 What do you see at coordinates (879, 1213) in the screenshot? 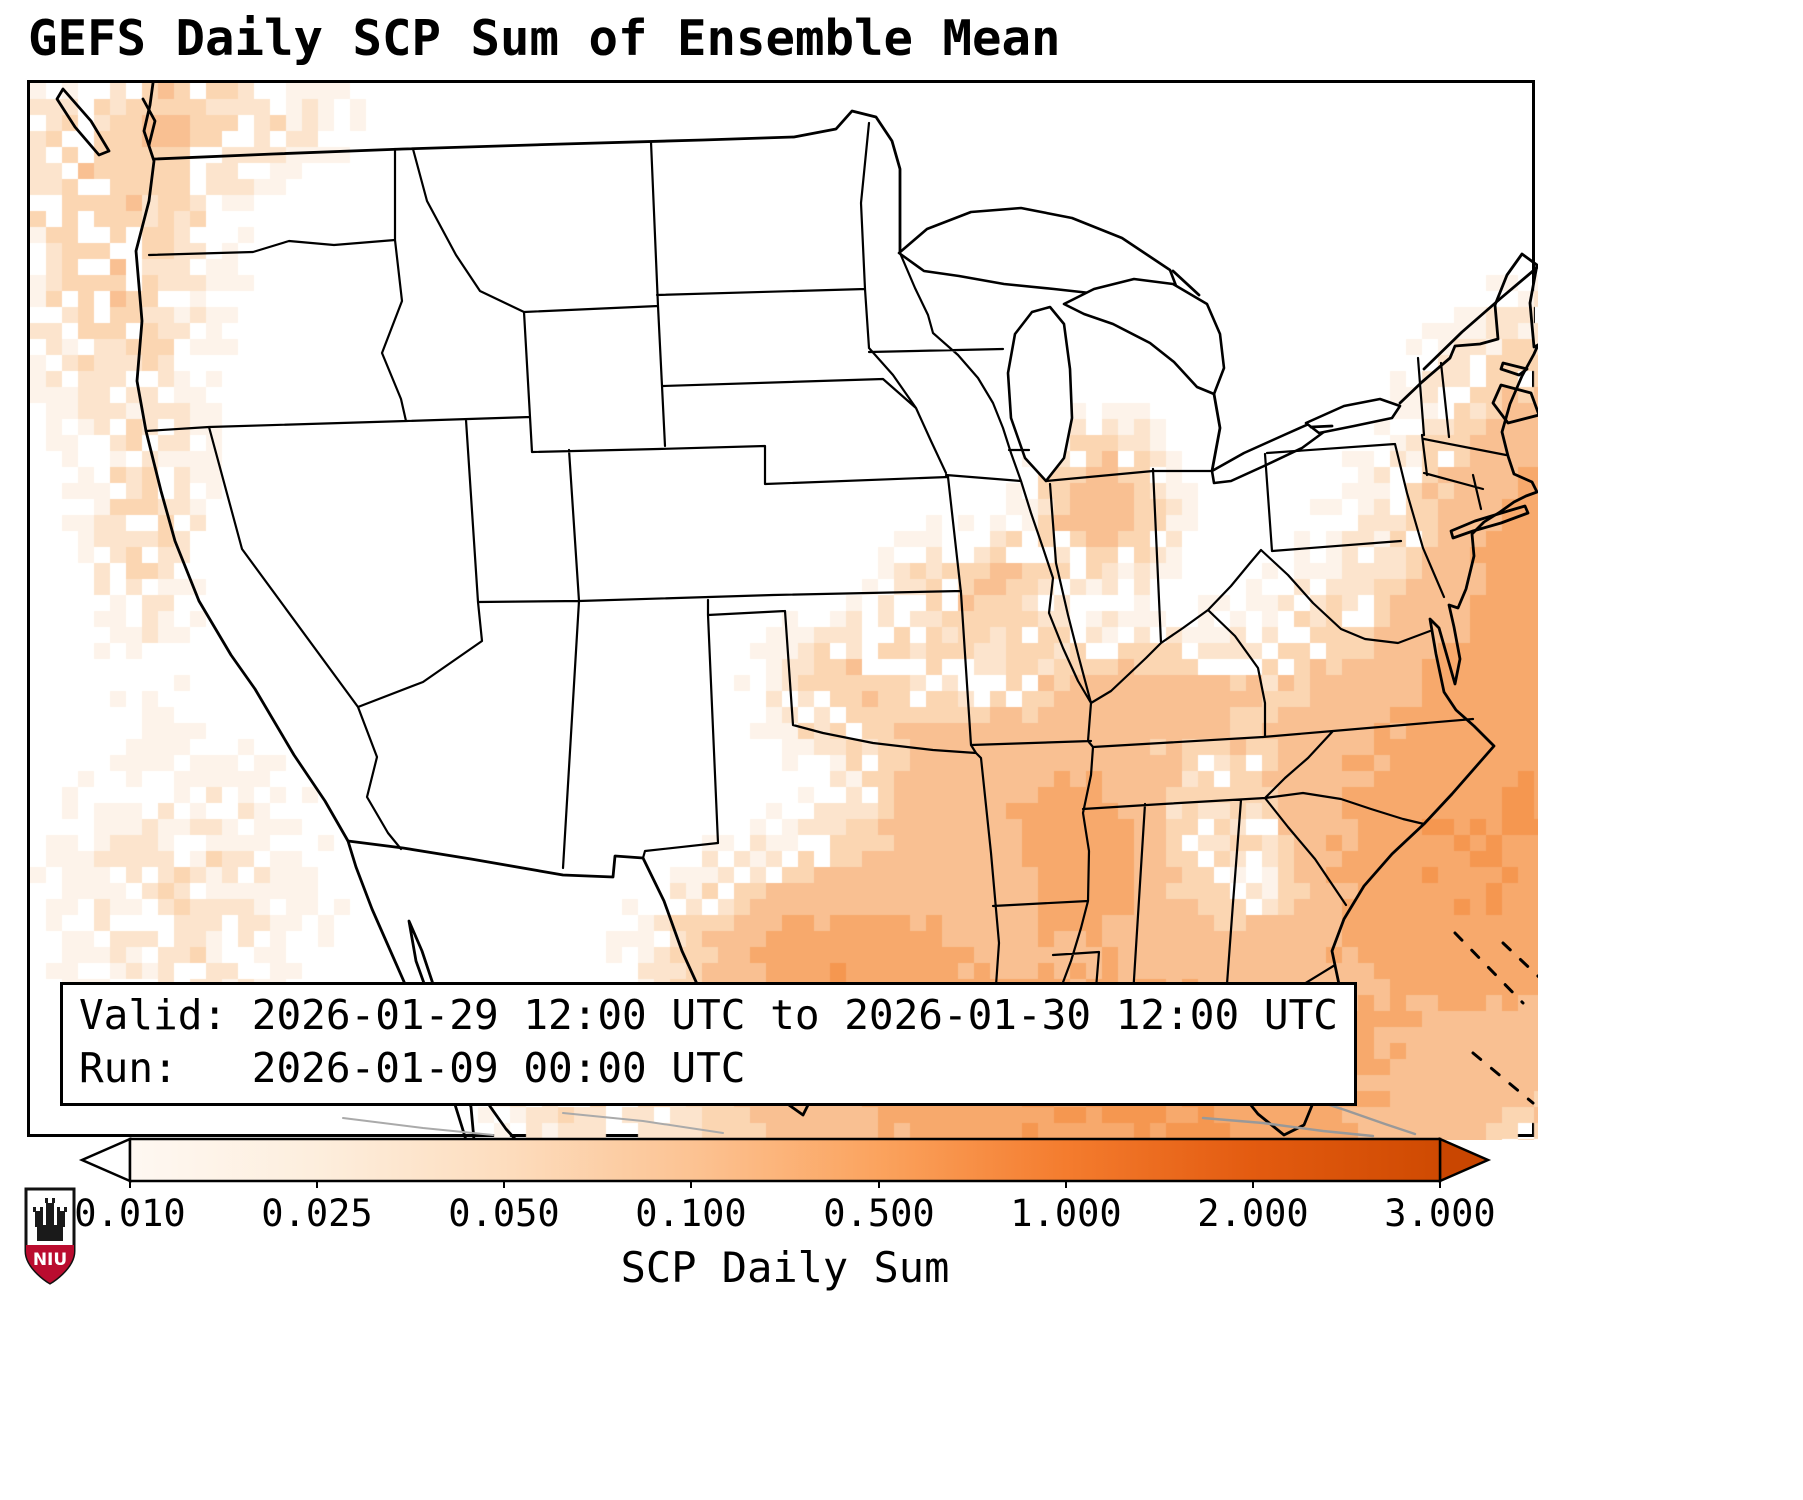
I see `colorbar-tick-label: 0.500` at bounding box center [879, 1213].